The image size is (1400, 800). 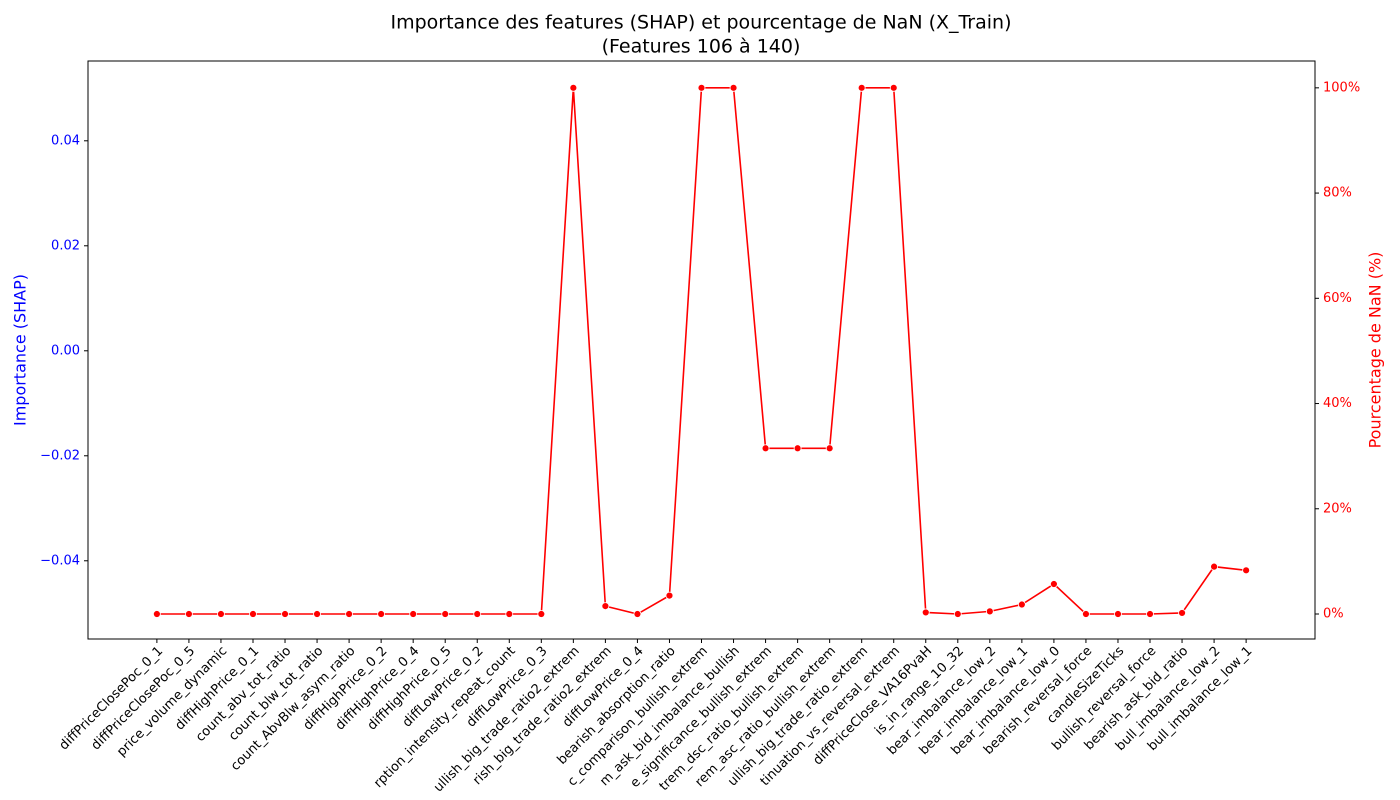 I want to click on chart-subtitle: (Features 106 à 140), so click(x=701, y=47).